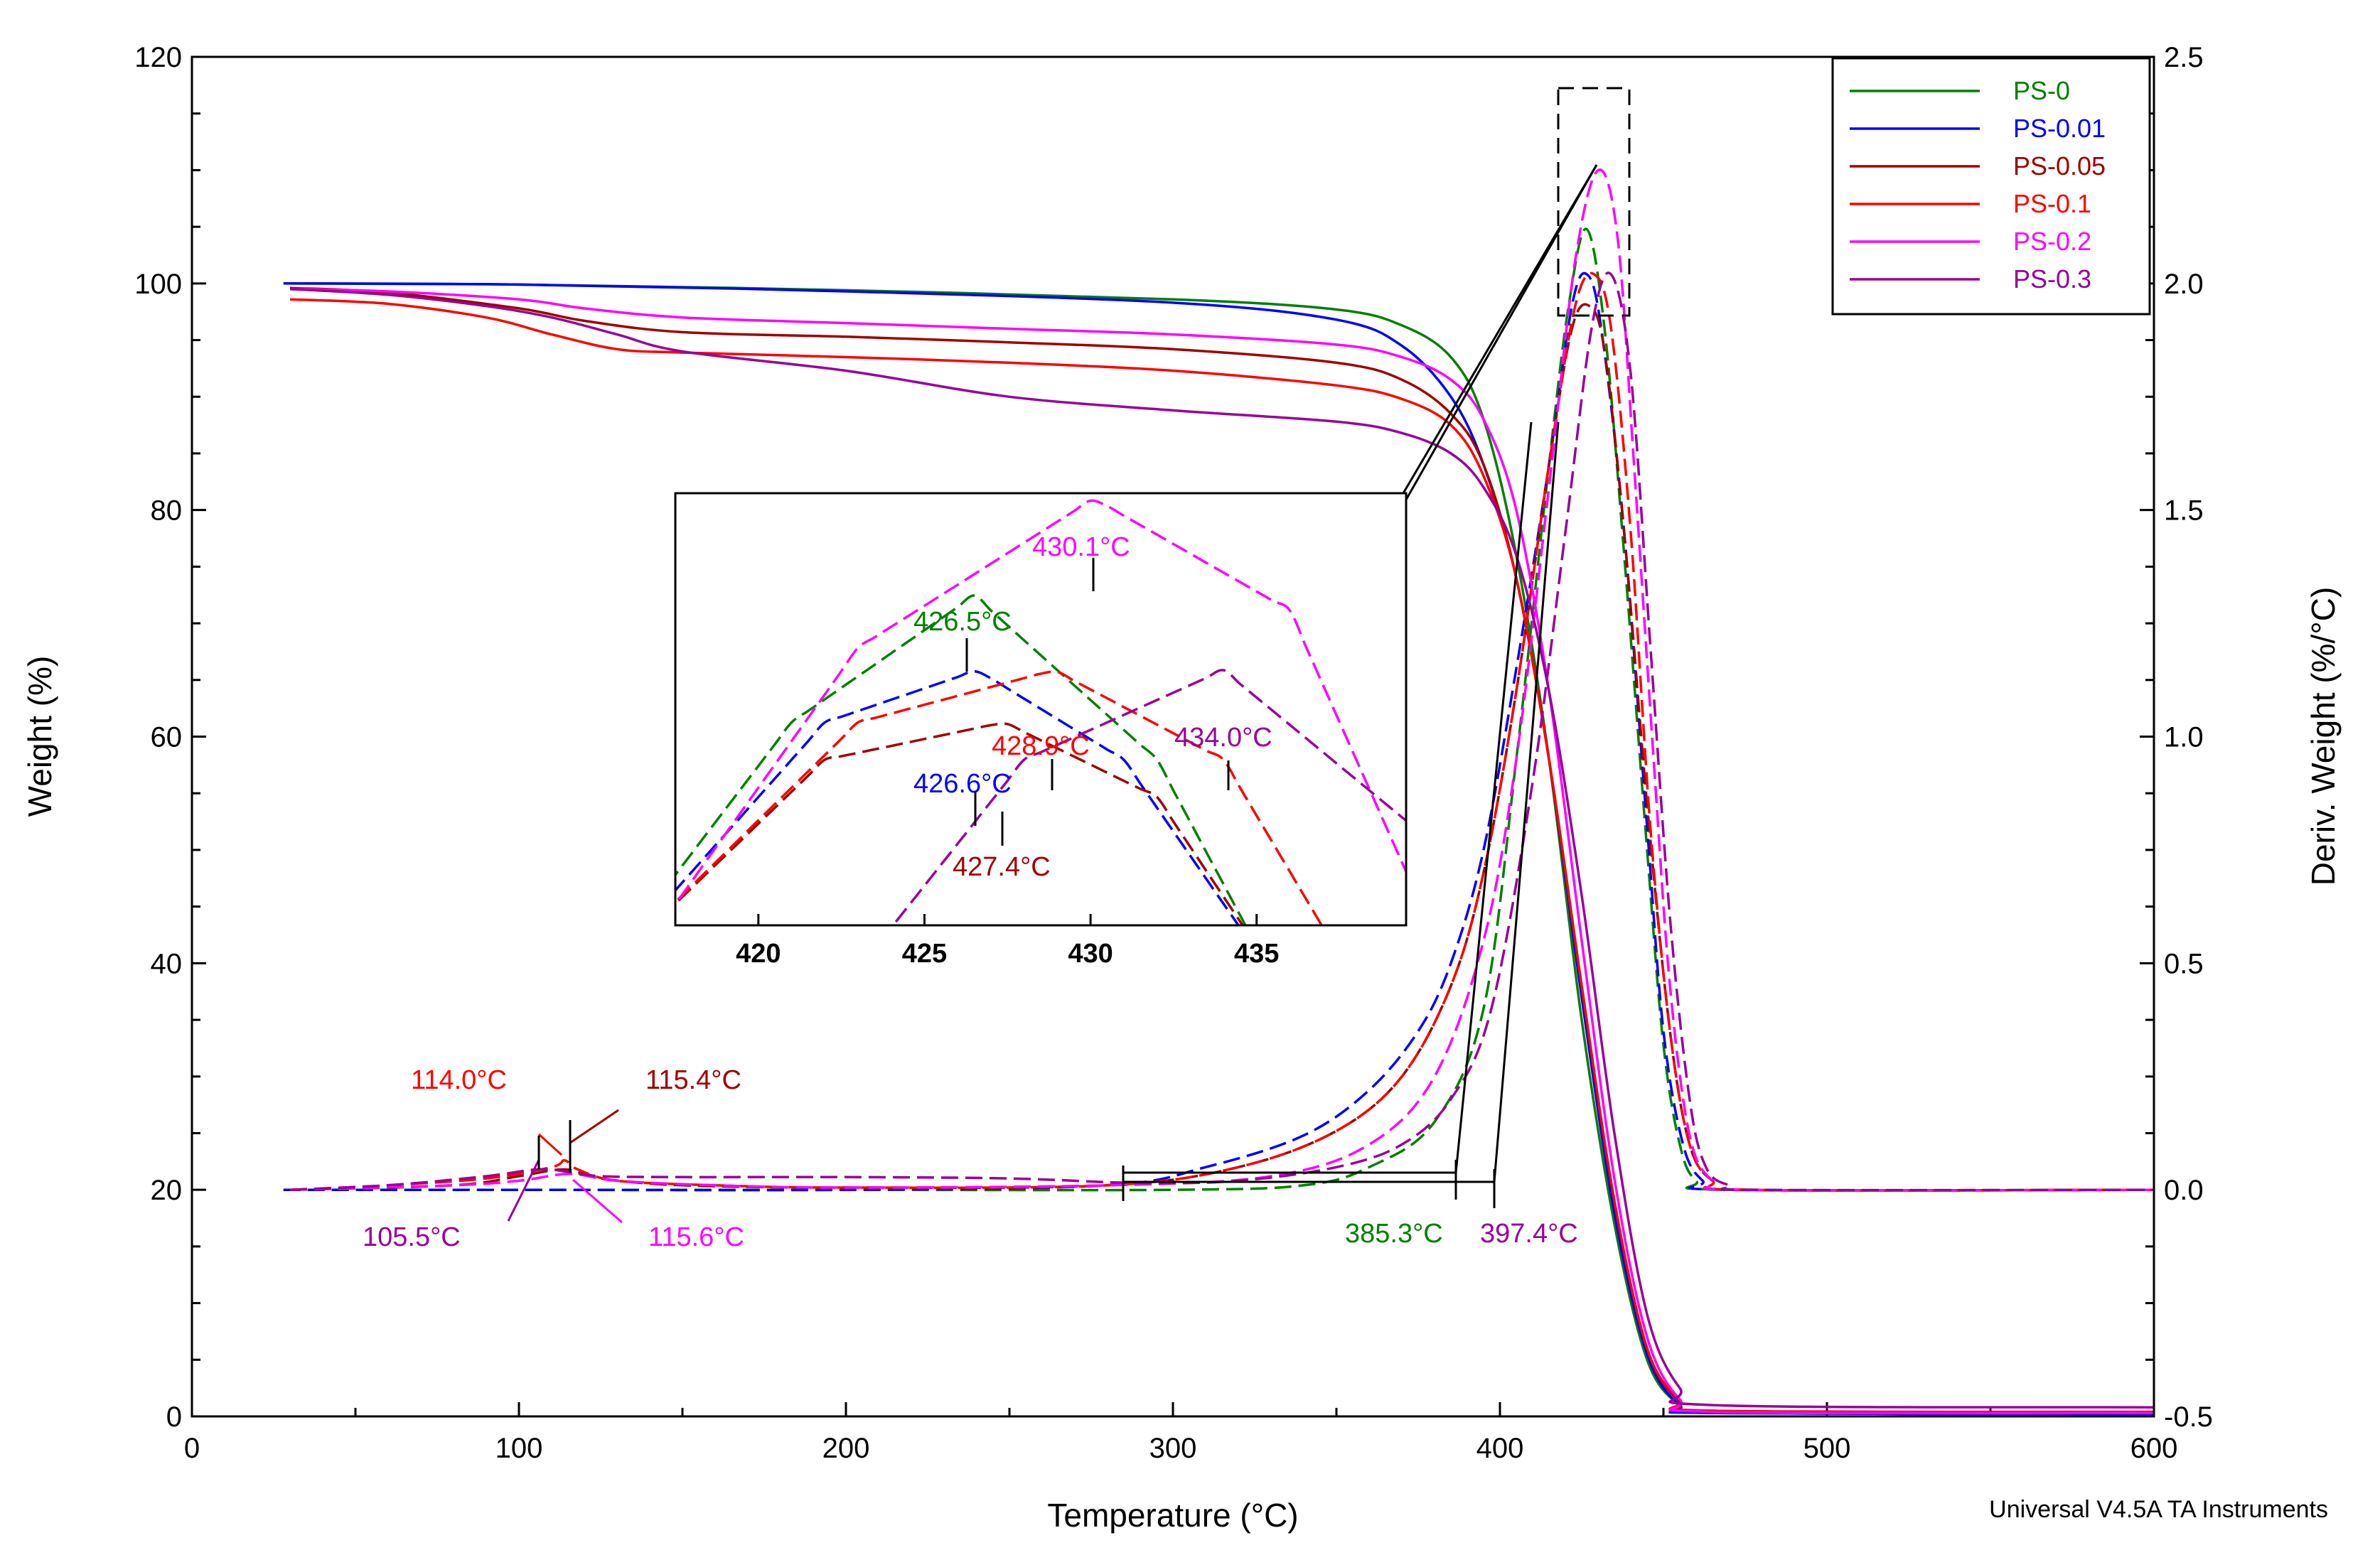 The width and height of the screenshot is (2380, 1550). Describe the element at coordinates (39, 736) in the screenshot. I see `y-axis-title: Weight (%)` at that location.